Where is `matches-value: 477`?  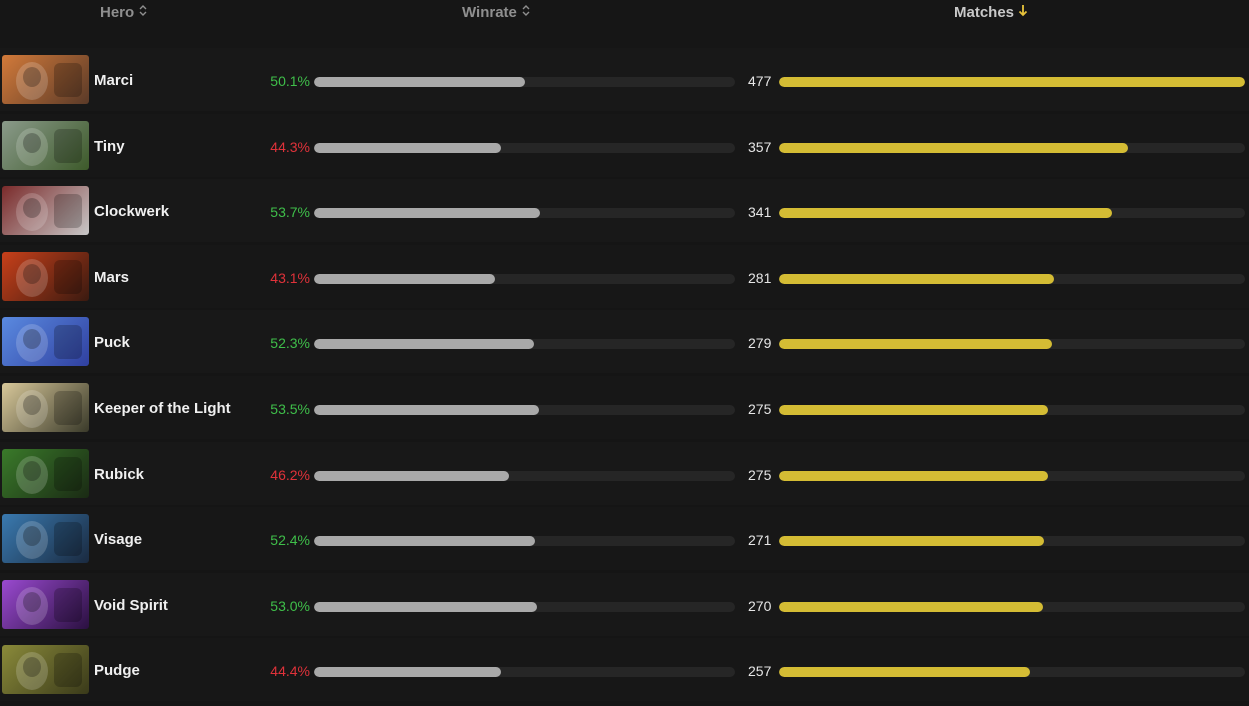
matches-value: 477 is located at coordinates (760, 81).